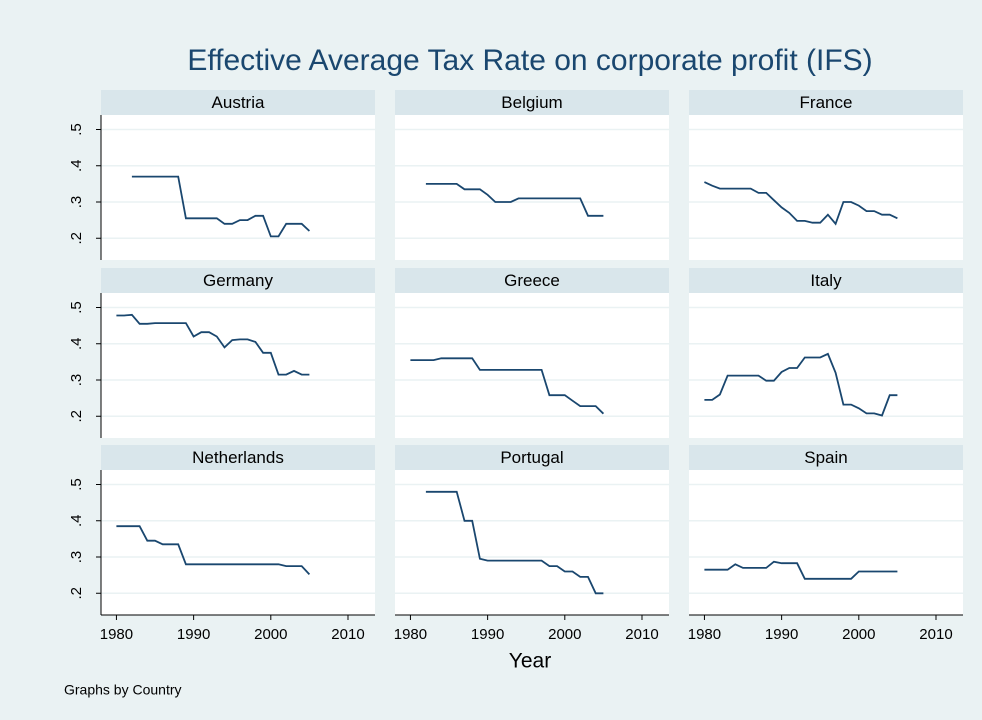 This screenshot has width=982, height=720. Describe the element at coordinates (530, 661) in the screenshot. I see `x-axis-label: Year` at that location.